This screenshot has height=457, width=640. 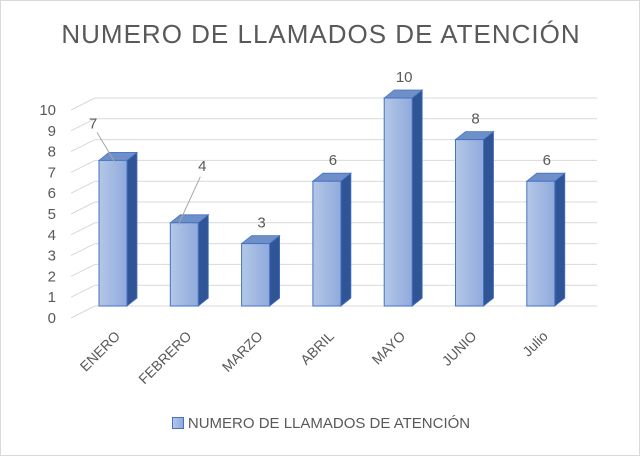 I want to click on data-label: 7, so click(x=93, y=123).